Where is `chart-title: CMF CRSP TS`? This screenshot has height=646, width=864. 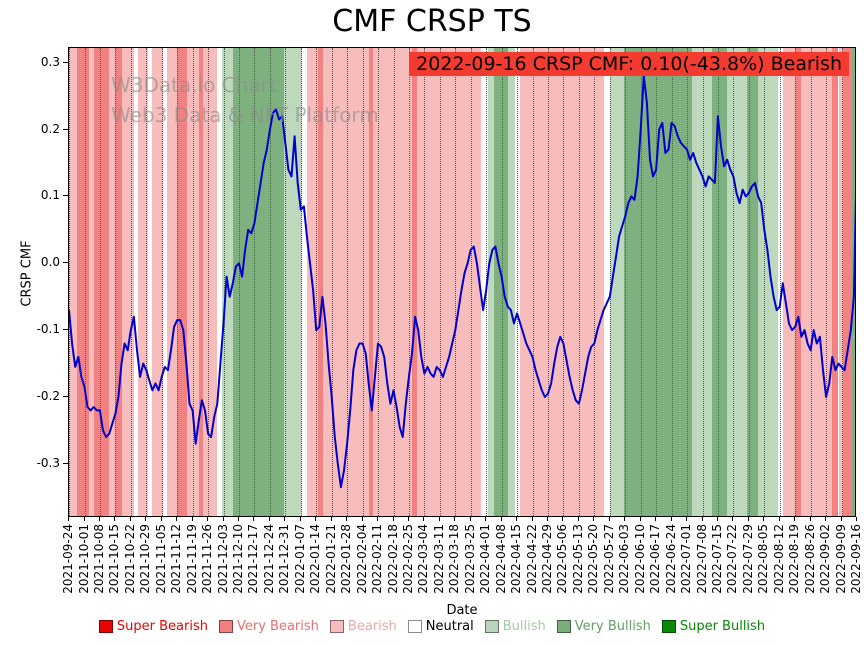
chart-title: CMF CRSP TS is located at coordinates (432, 21).